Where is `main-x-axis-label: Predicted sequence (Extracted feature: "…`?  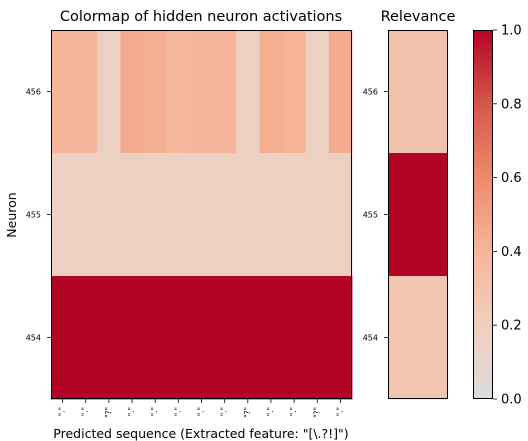
main-x-axis-label: Predicted sequence (Extracted feature: "… is located at coordinates (200, 433).